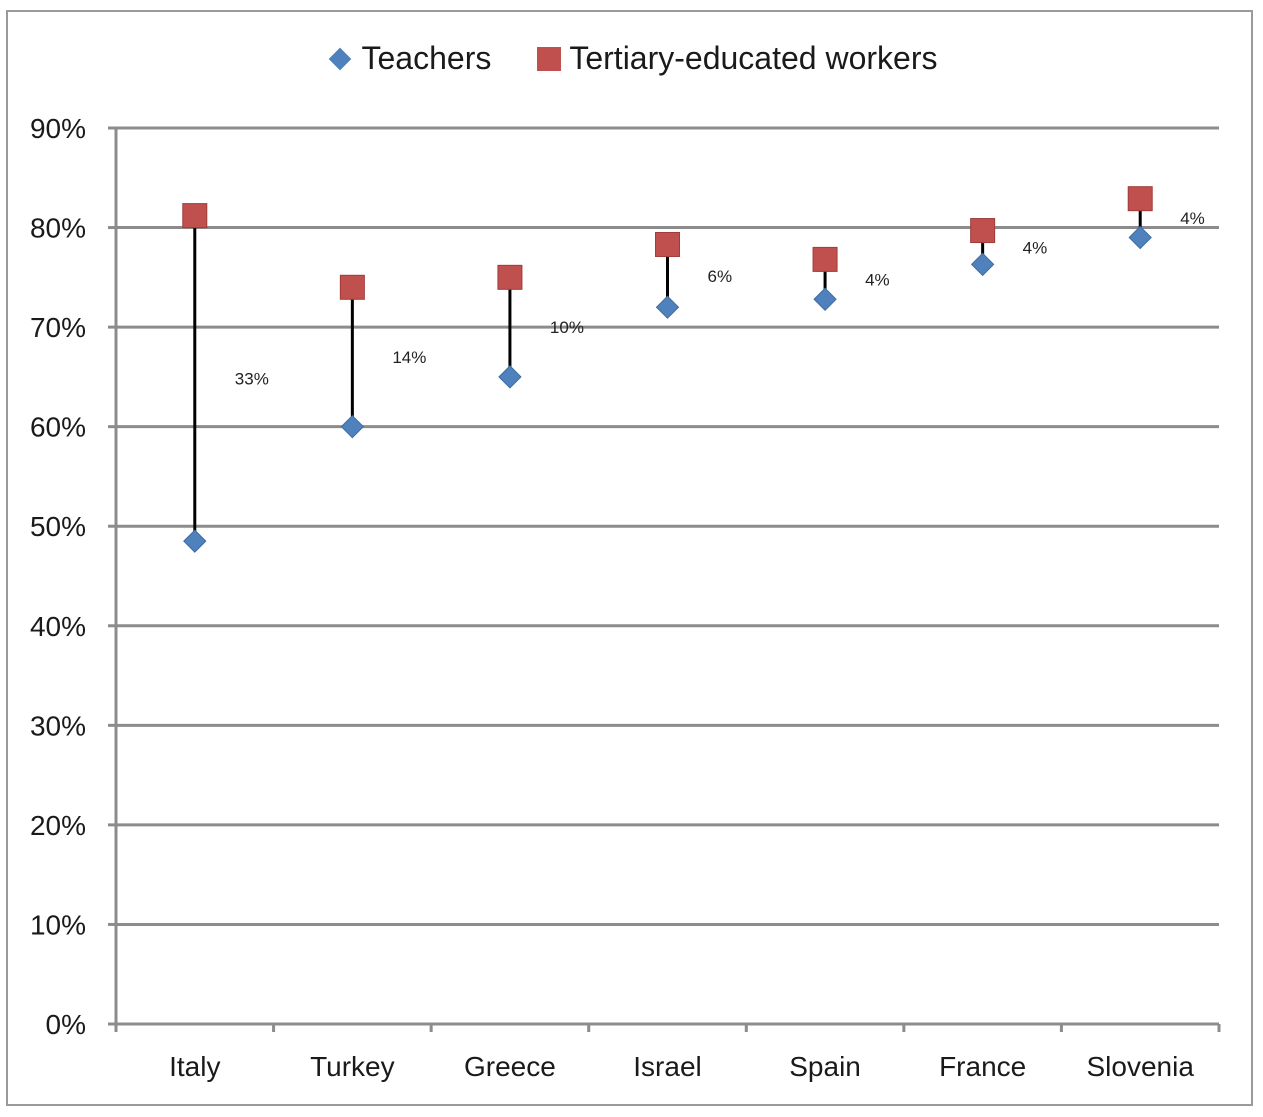  Describe the element at coordinates (510, 1066) in the screenshot. I see `x-tick-label: Greece` at that location.